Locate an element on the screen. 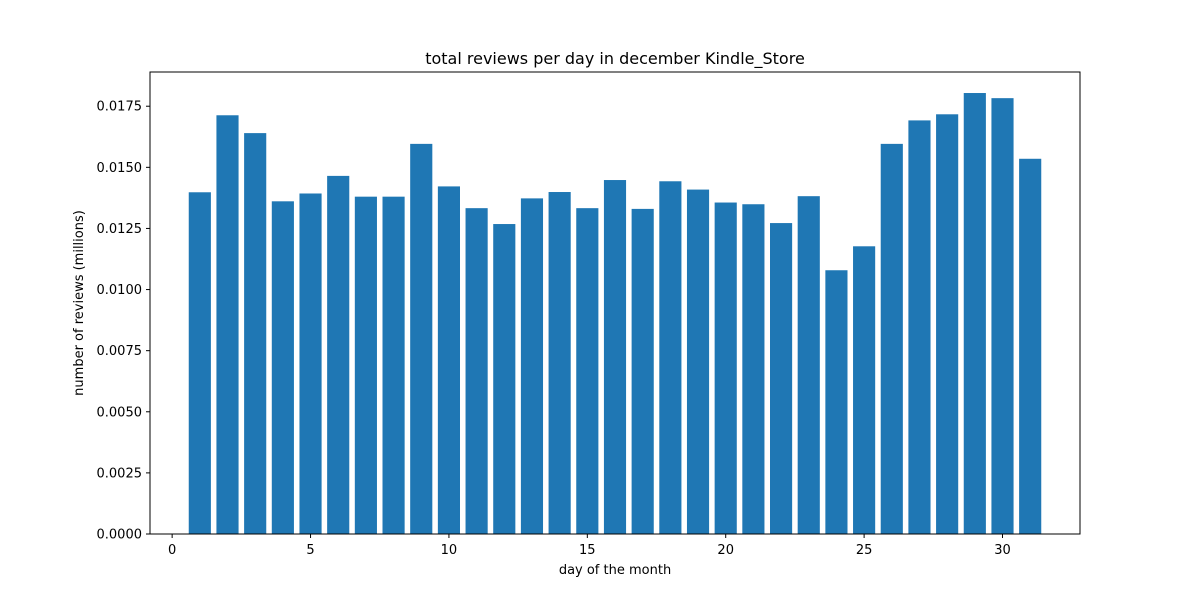 This screenshot has width=1200, height=600. y-tick-label: 0.0175 is located at coordinates (120, 107).